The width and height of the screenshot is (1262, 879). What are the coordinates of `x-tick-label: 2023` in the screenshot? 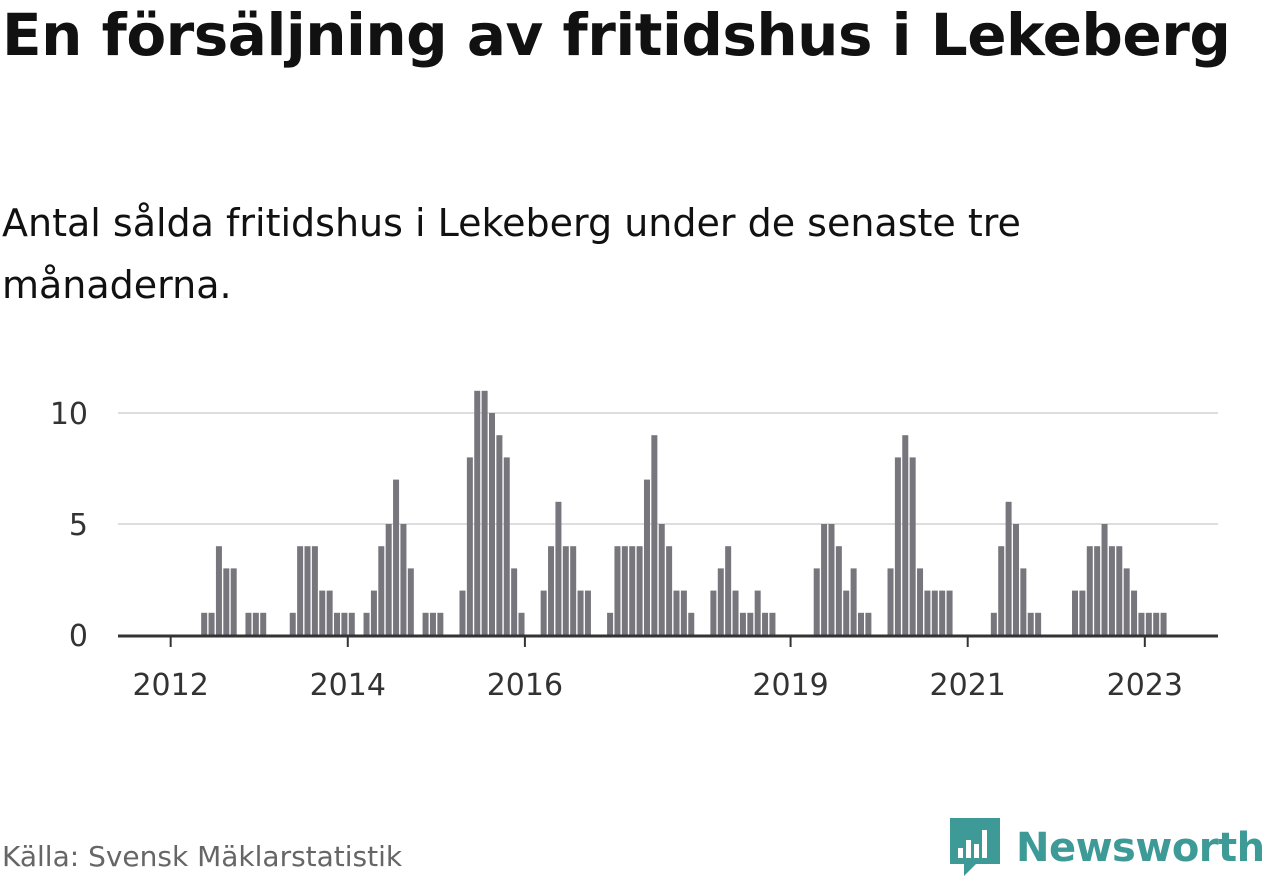 It's located at (1145, 685).